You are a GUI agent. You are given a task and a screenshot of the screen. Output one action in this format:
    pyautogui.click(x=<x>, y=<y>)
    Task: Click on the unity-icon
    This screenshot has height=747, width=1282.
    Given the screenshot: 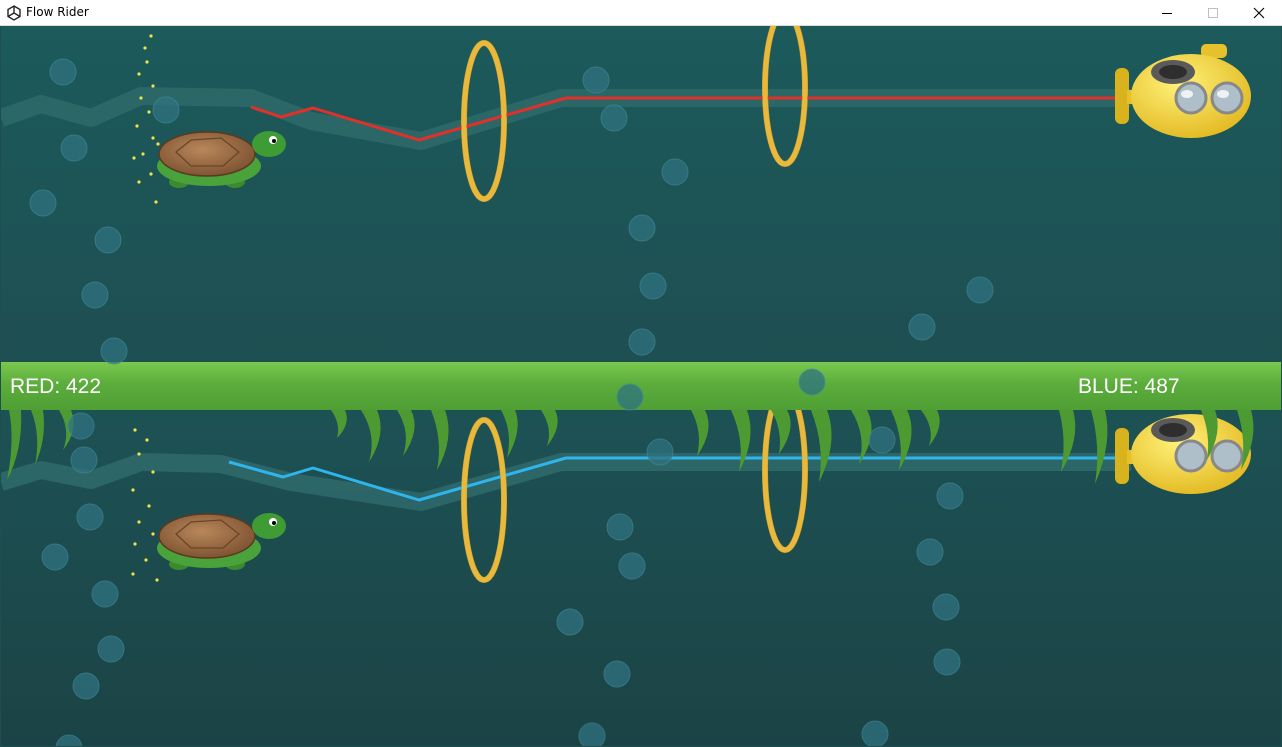 What is the action you would take?
    pyautogui.click(x=14, y=13)
    